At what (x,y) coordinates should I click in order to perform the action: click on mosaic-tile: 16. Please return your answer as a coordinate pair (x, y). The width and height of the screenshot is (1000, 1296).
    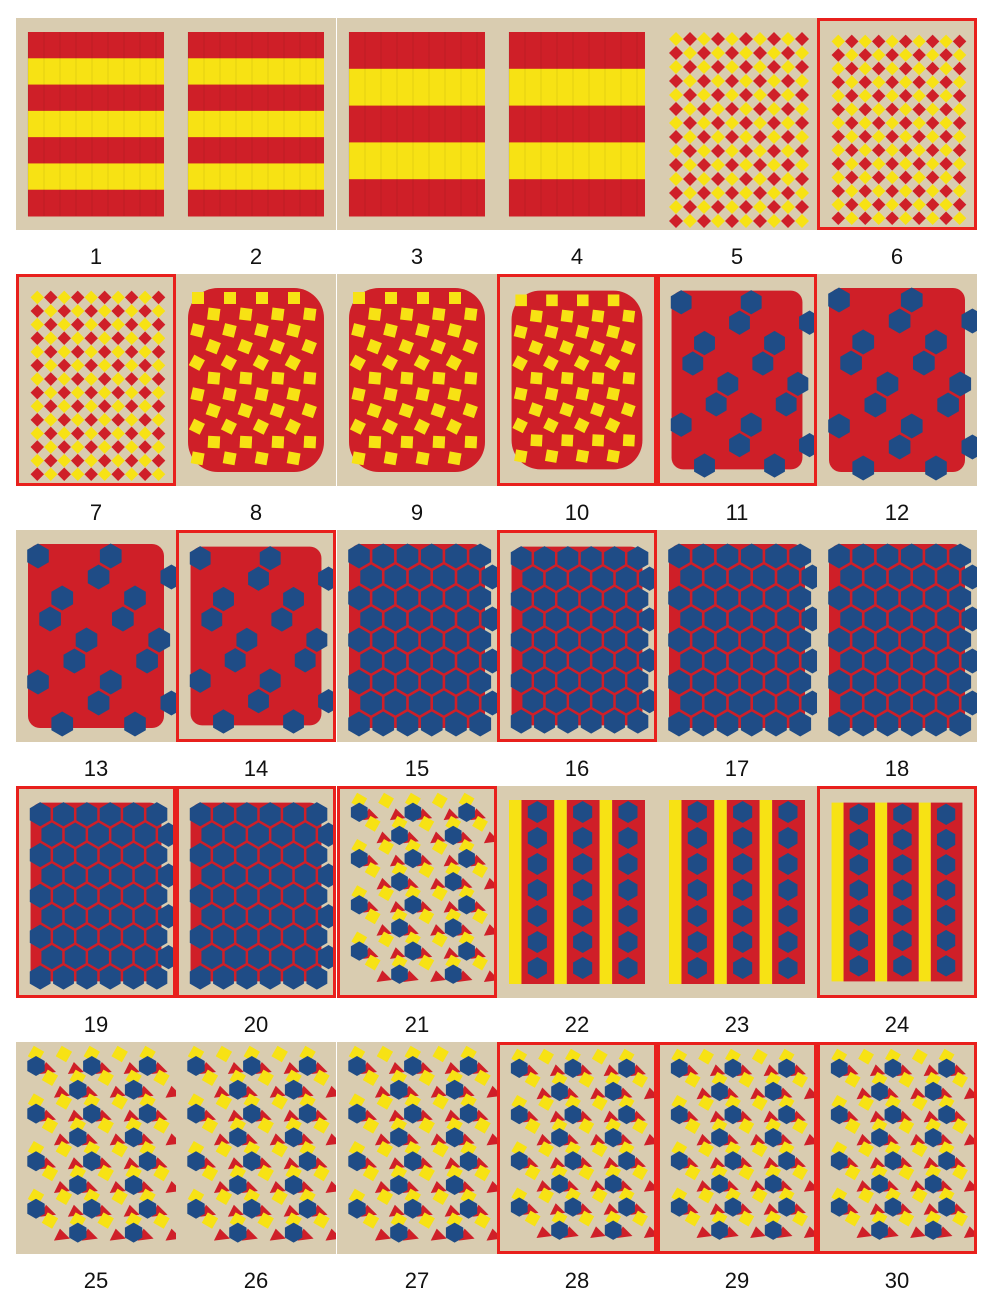
    Looking at the image, I should click on (577, 657).